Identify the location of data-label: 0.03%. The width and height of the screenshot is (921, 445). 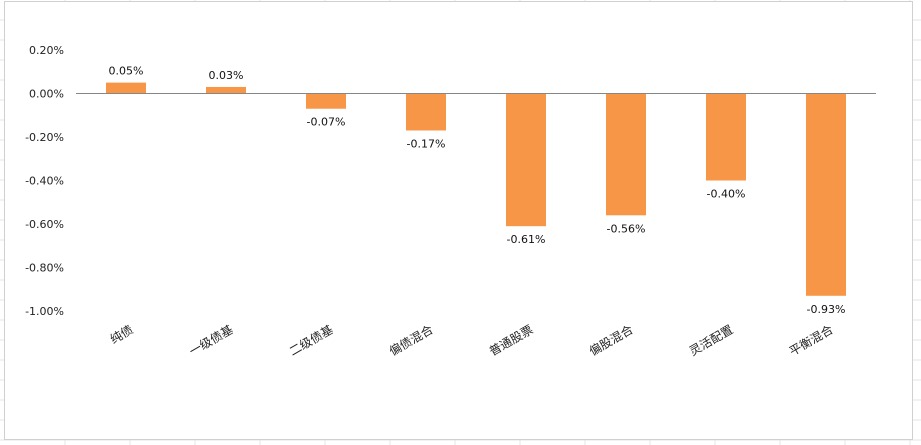
(226, 75).